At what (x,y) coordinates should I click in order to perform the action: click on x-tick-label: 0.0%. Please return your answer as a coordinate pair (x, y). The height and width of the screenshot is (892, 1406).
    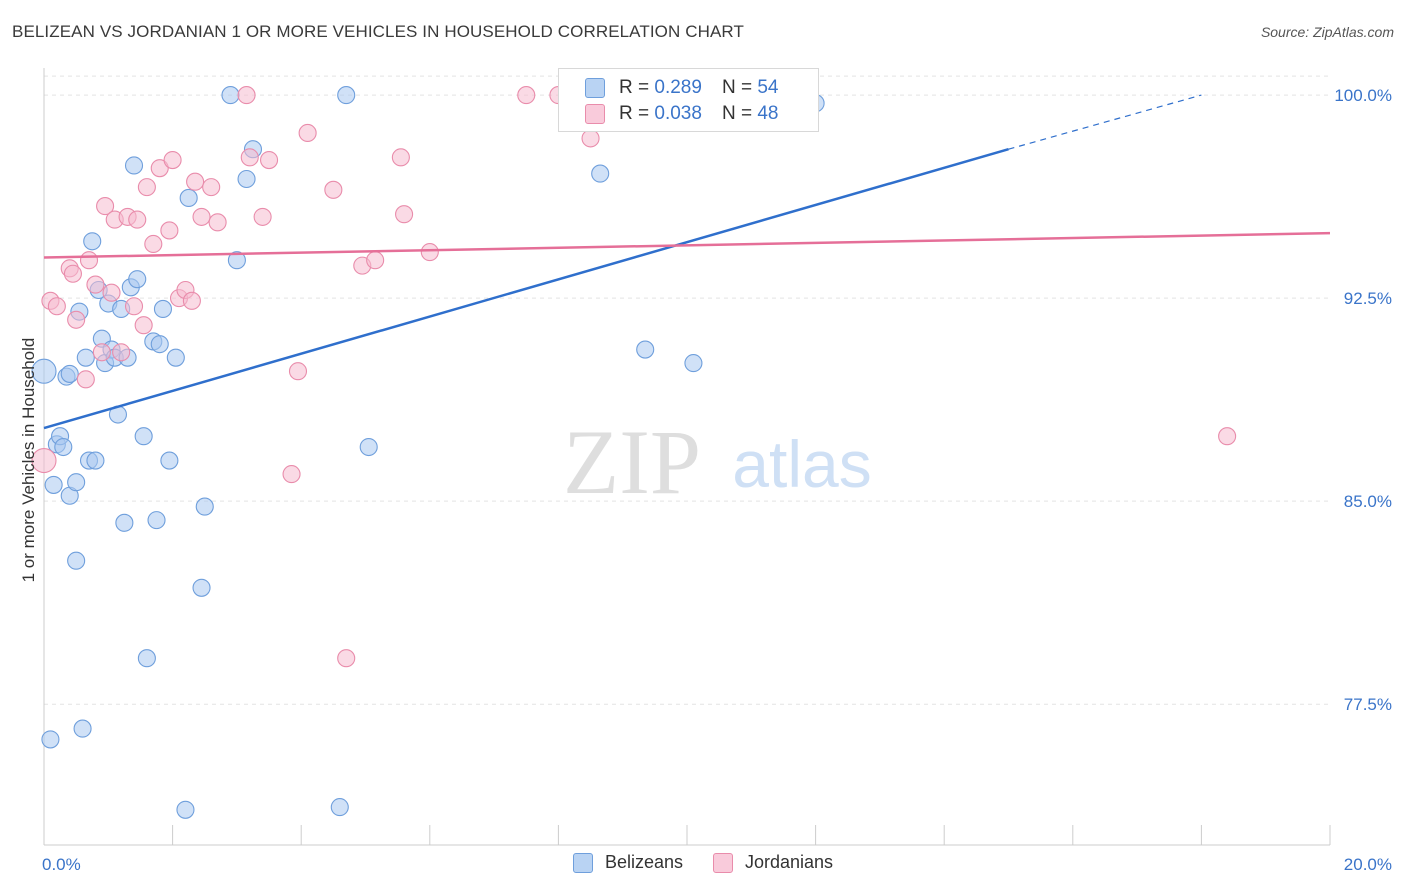
    Looking at the image, I should click on (61, 864).